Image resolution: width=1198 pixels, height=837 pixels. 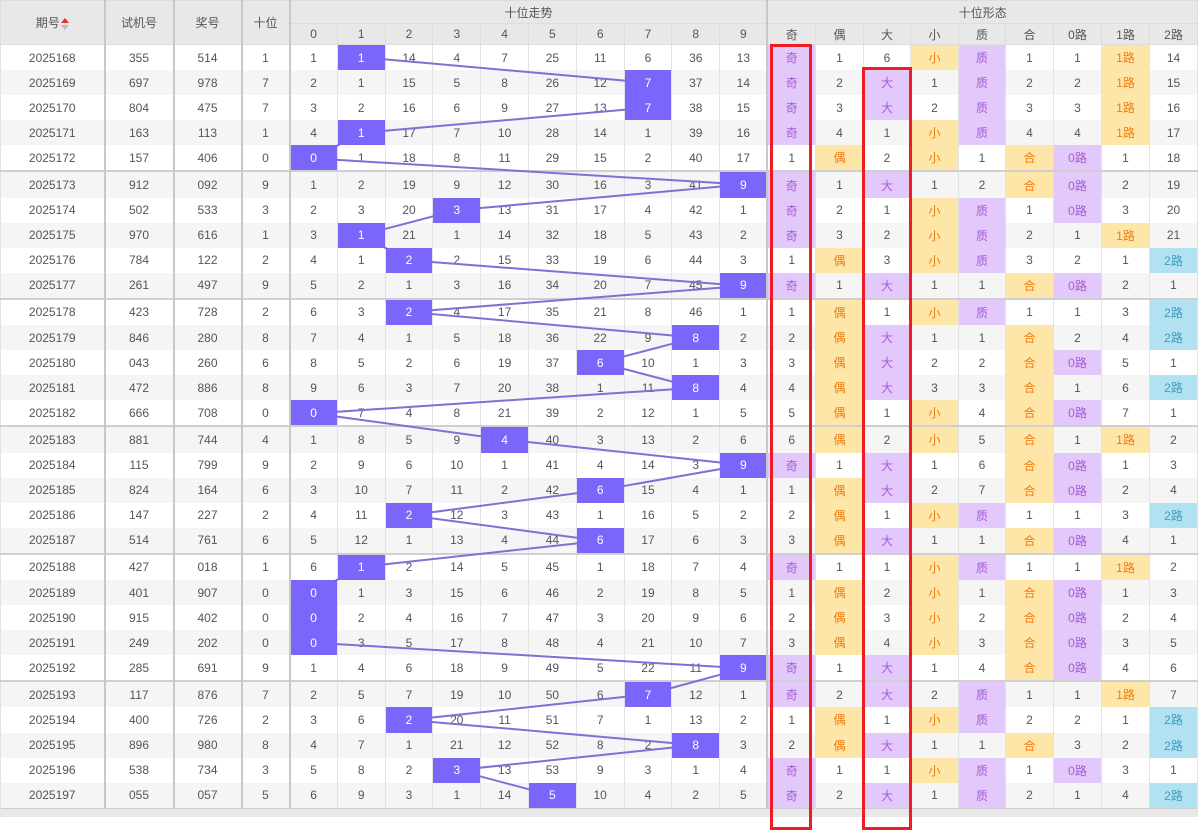 What do you see at coordinates (139, 643) in the screenshot?
I see `trial-number-cell: 249` at bounding box center [139, 643].